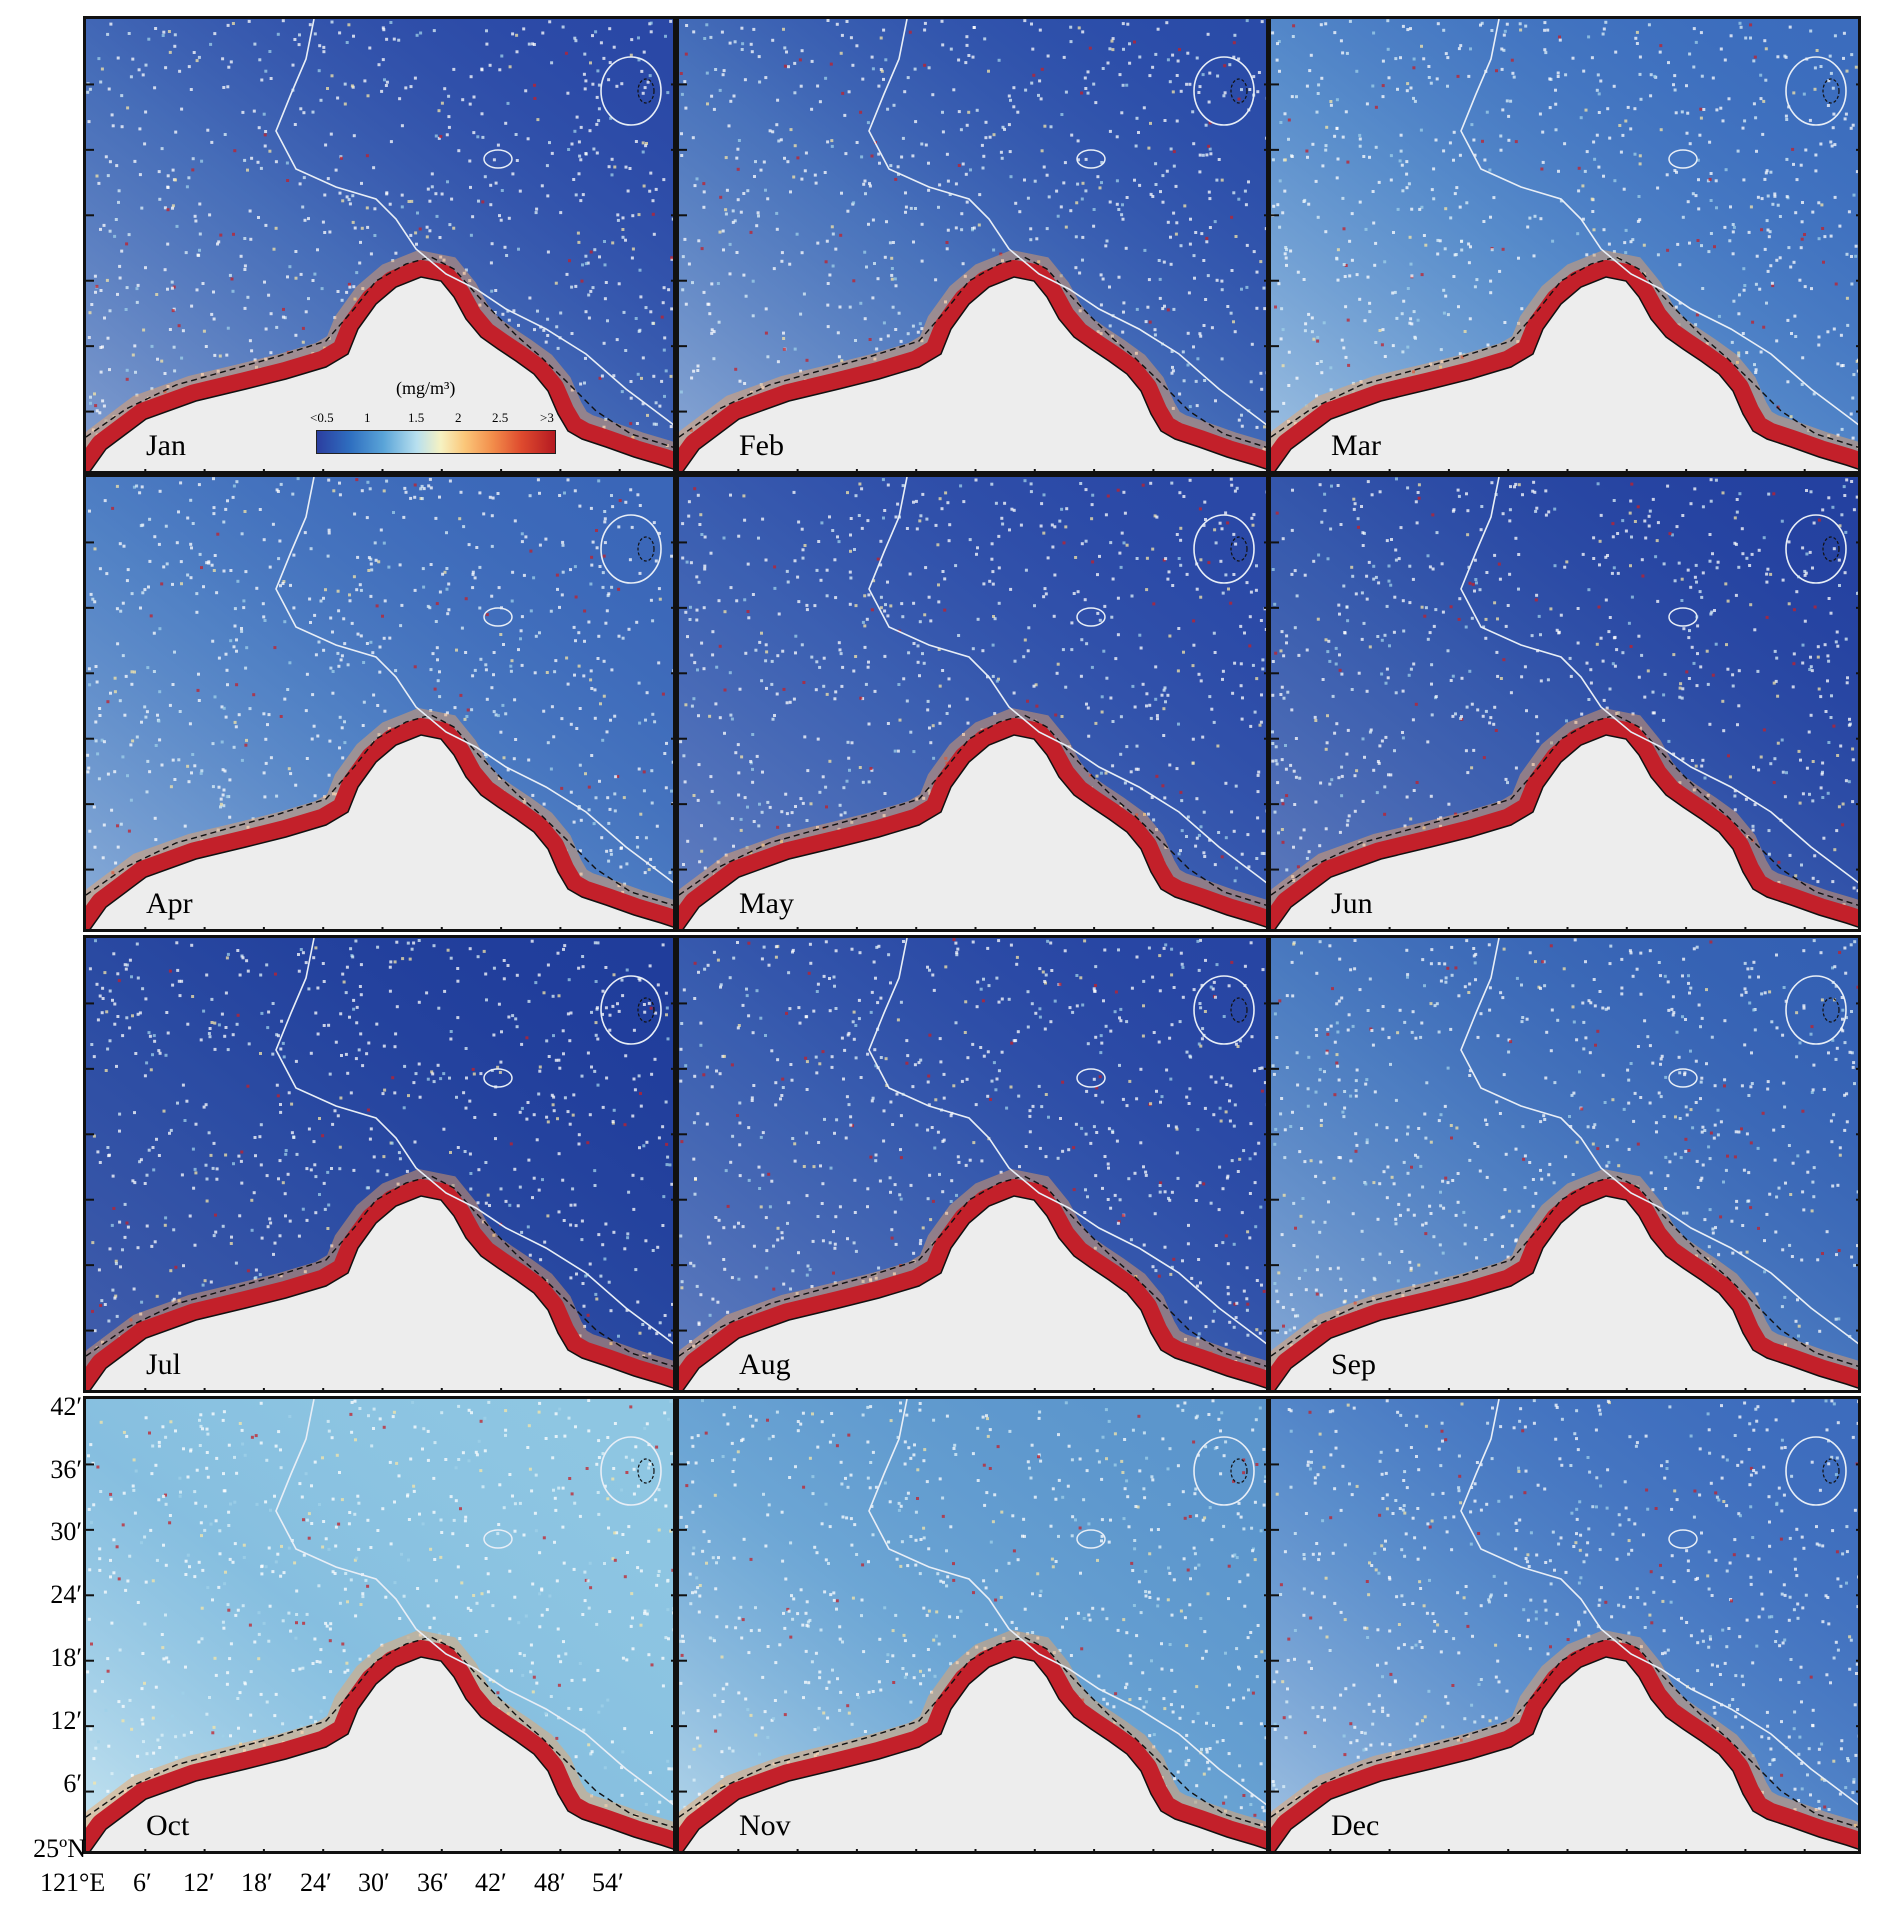  Describe the element at coordinates (73, 1882) in the screenshot. I see `x-axis-label: 121°E` at that location.